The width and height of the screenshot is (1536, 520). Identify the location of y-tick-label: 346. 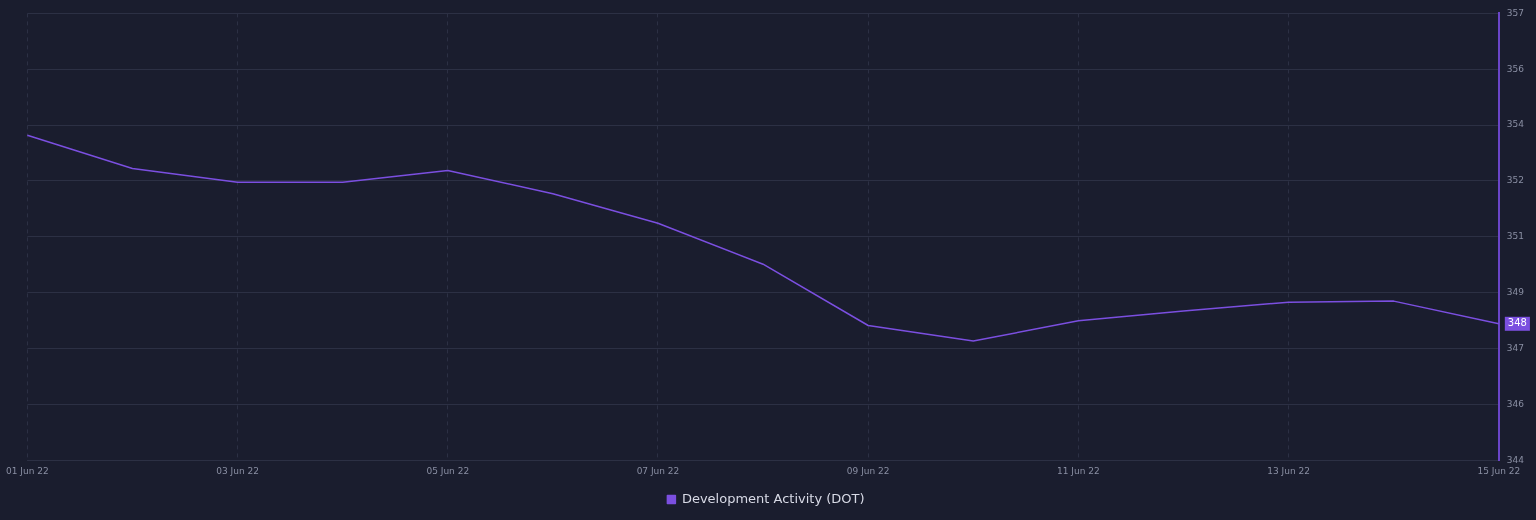
(1515, 403).